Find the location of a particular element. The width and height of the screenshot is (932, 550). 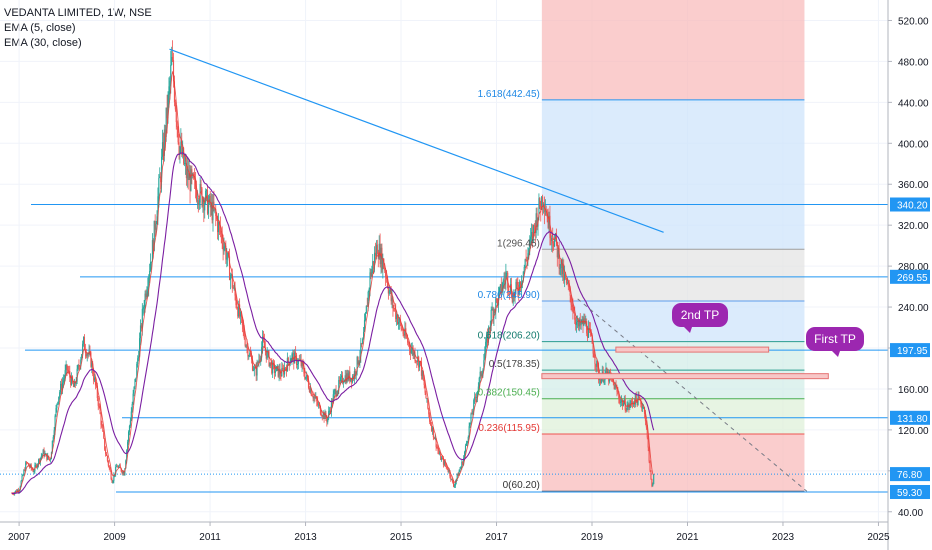

fib-label-2: 0.786(245.90) is located at coordinates (509, 295).